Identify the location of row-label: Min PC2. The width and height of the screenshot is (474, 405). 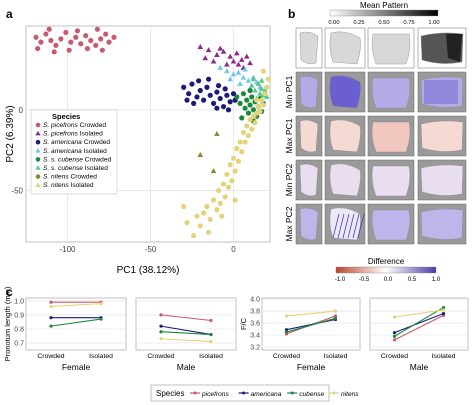
(289, 179).